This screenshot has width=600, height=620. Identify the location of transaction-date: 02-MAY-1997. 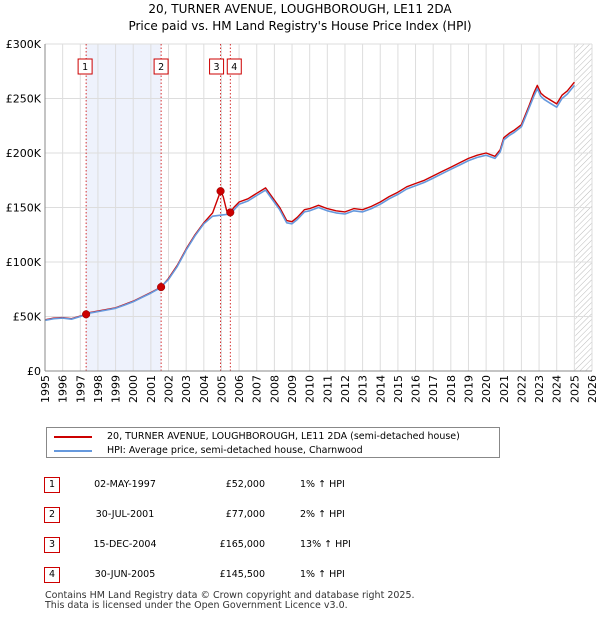
(125, 484).